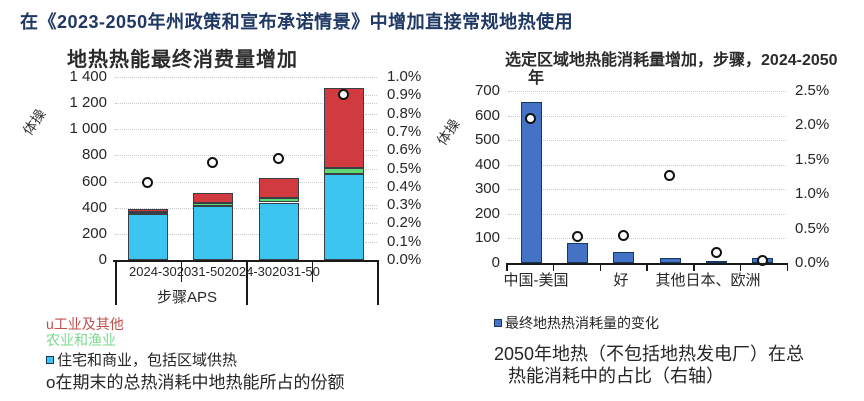  I want to click on y2-axis-tick-label: 0.4%, so click(404, 186).